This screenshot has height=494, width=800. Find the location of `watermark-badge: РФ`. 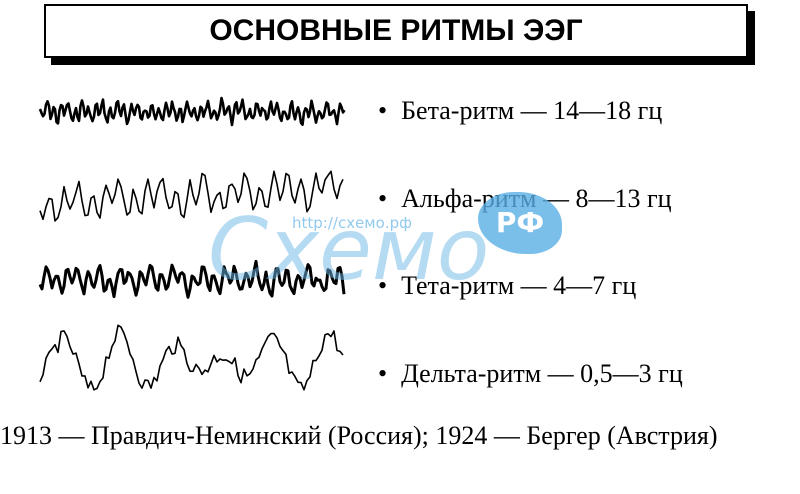

watermark-badge: РФ is located at coordinates (520, 223).